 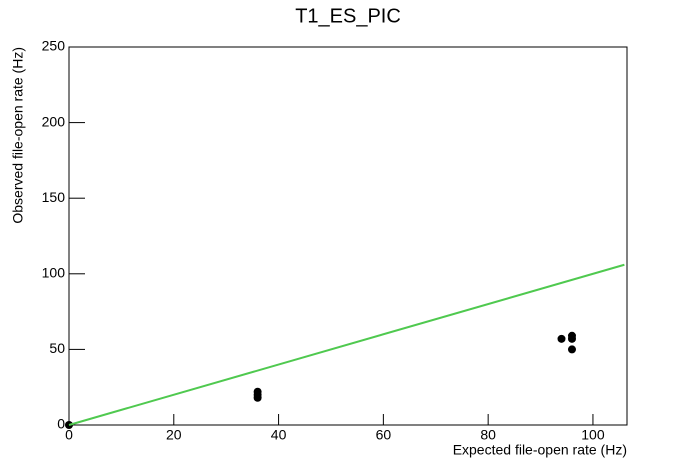 I want to click on y-tick-label: 50, so click(x=57, y=348).